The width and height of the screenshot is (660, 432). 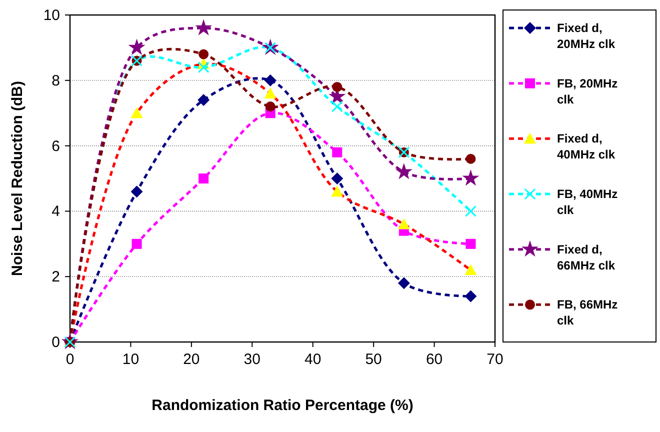 What do you see at coordinates (252, 359) in the screenshot?
I see `x-tick-label: 30` at bounding box center [252, 359].